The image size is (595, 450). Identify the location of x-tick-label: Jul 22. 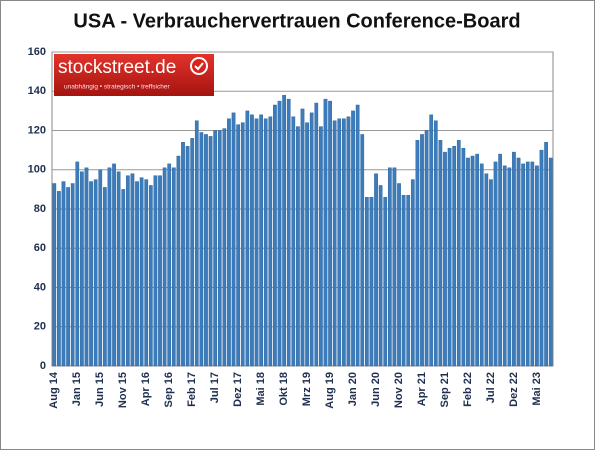
(491, 387).